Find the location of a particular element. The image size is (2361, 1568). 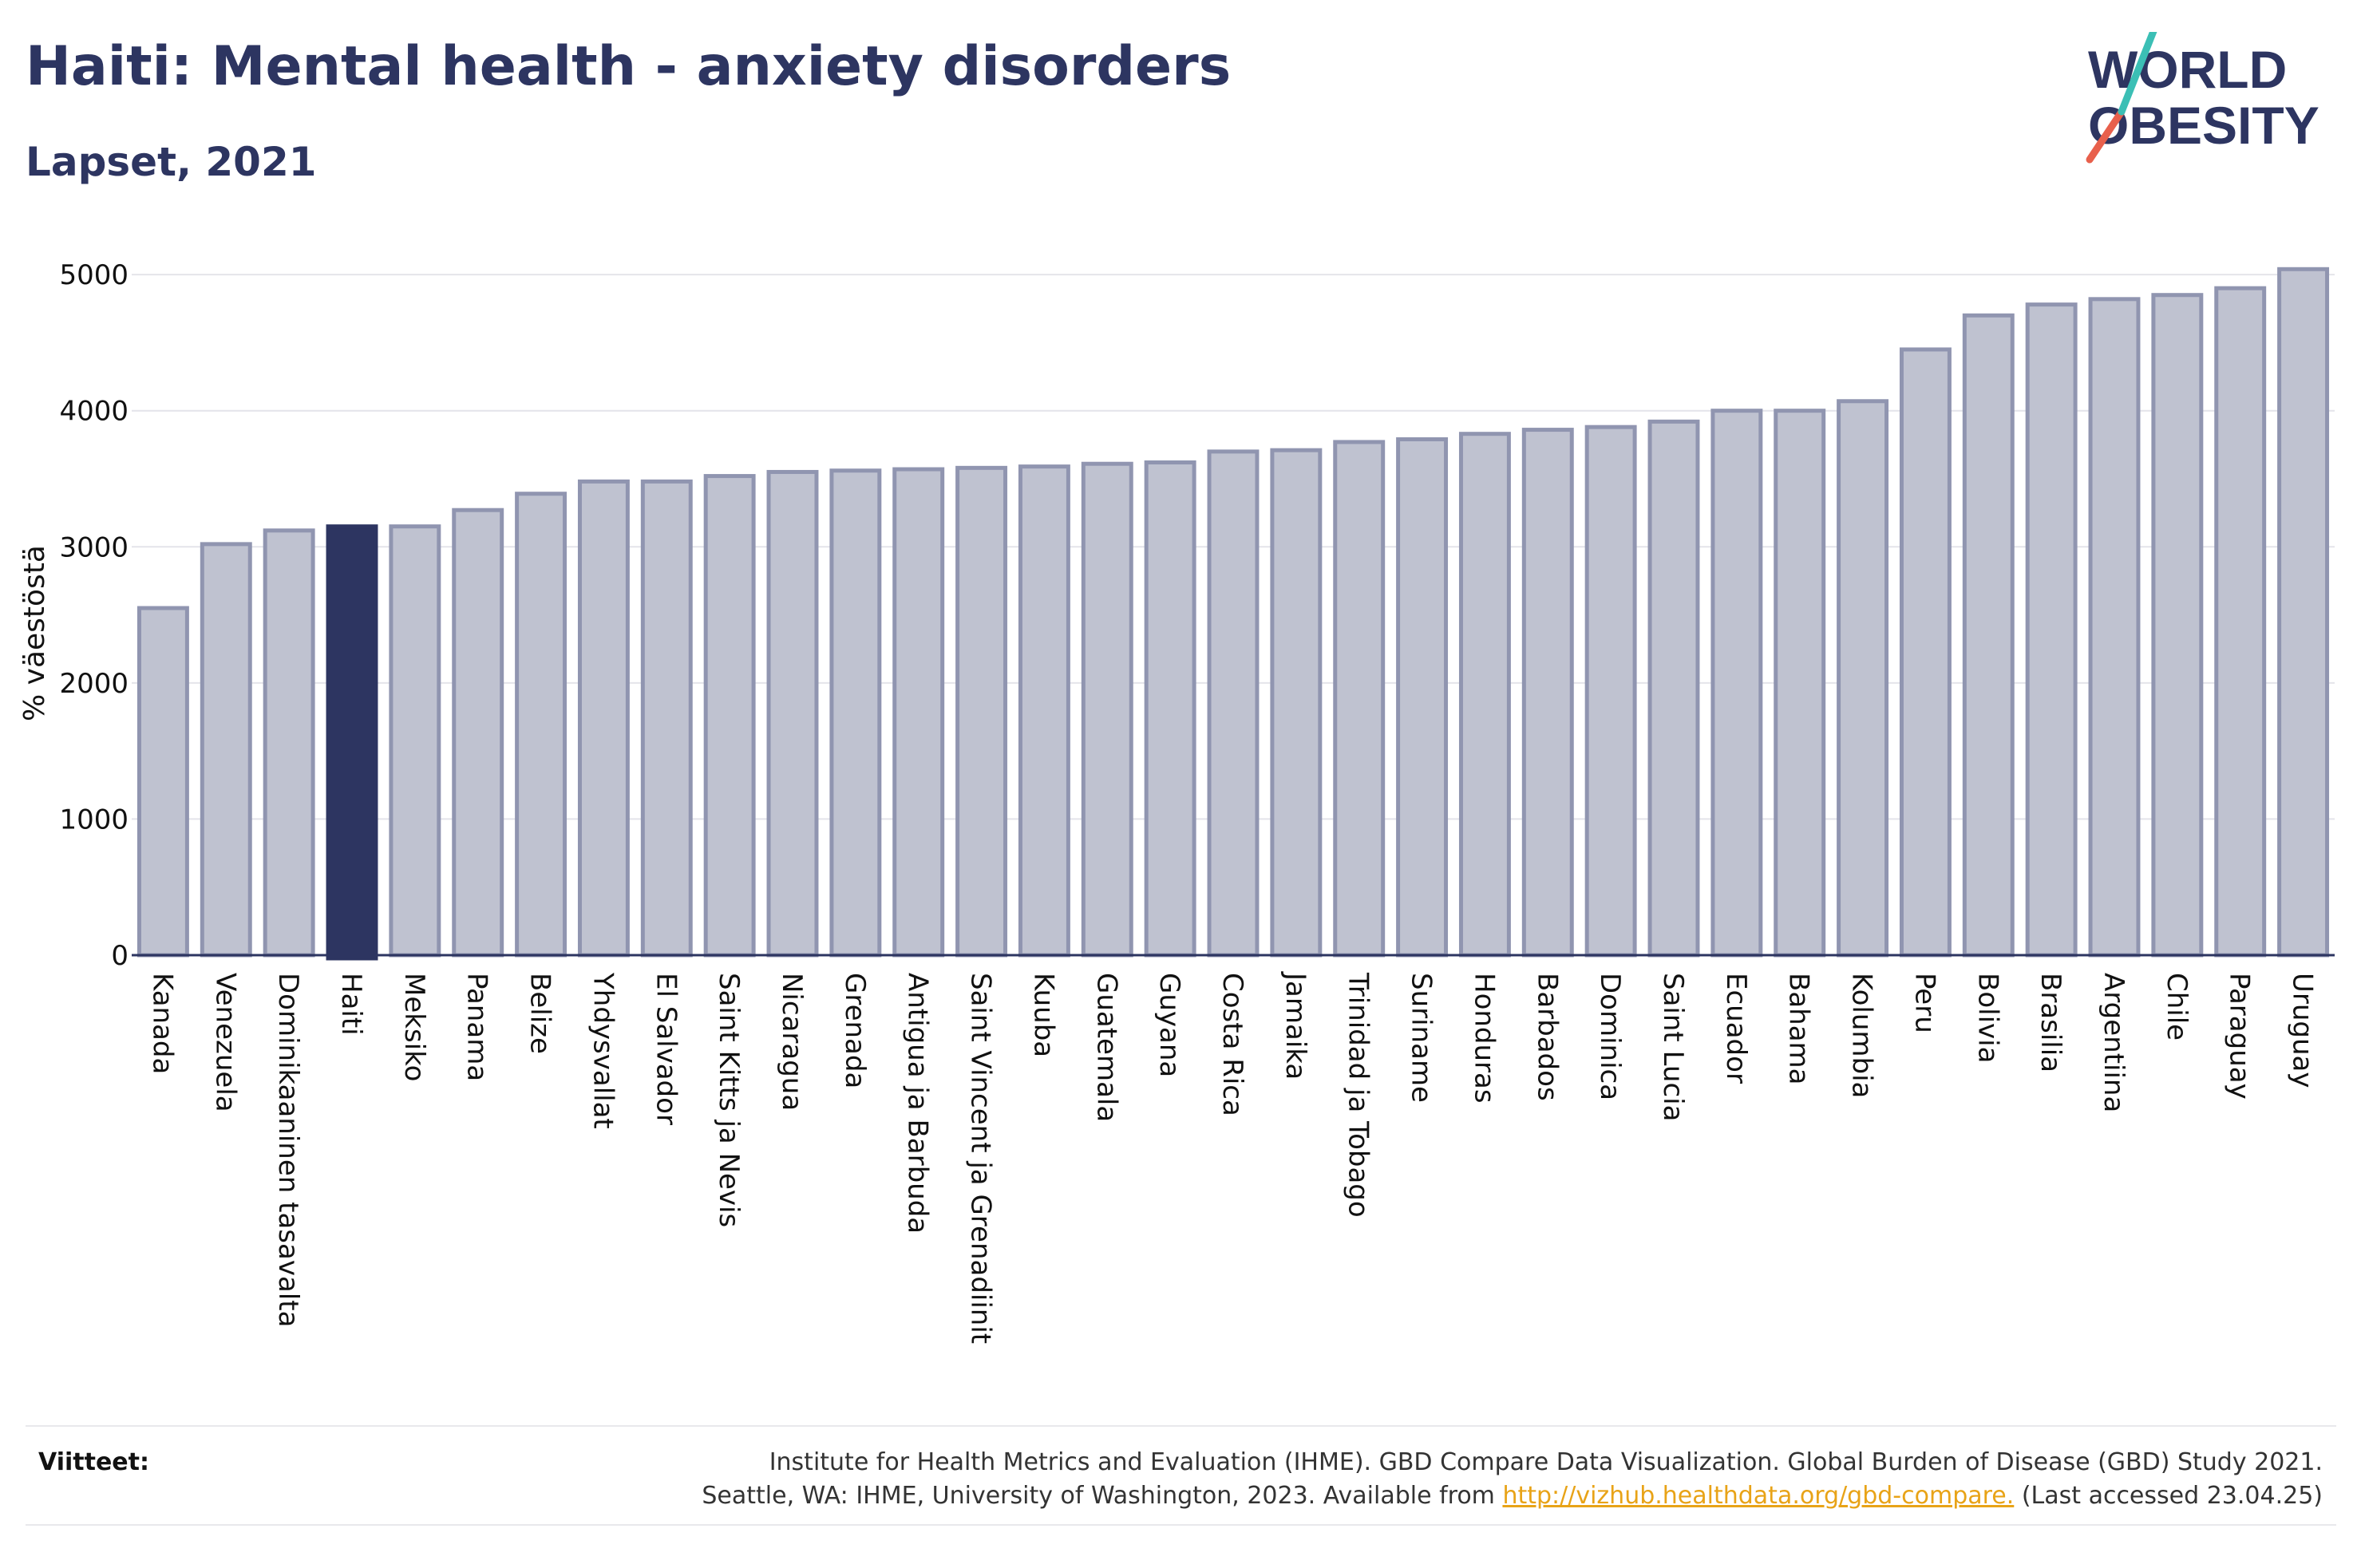

x-tick-label: Honduras is located at coordinates (1484, 1038).